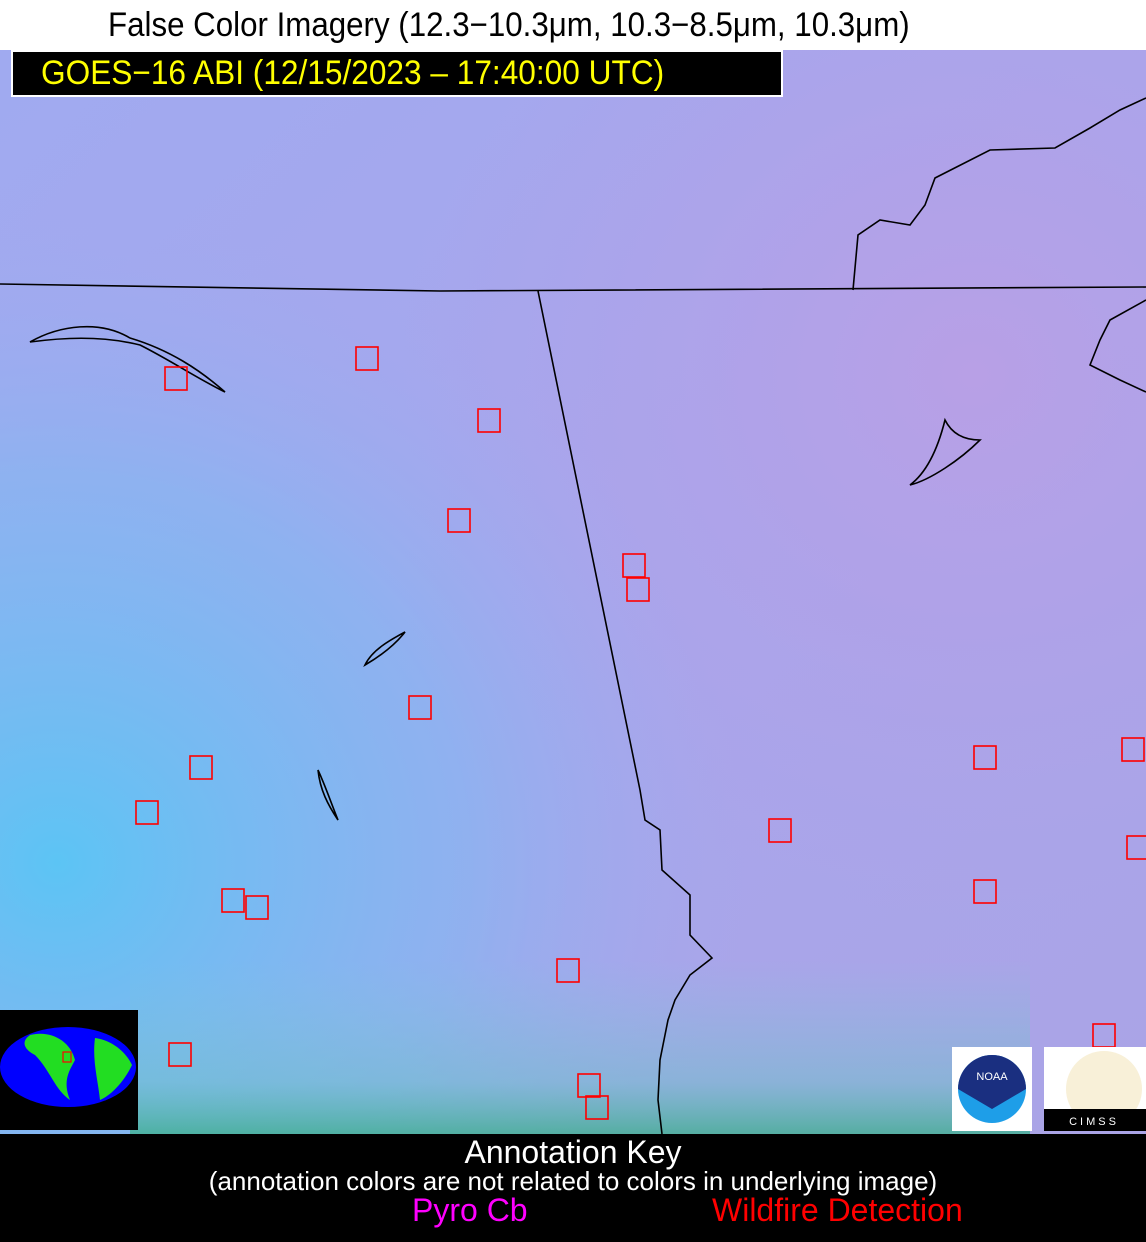 This screenshot has height=1242, width=1146. What do you see at coordinates (353, 73) in the screenshot?
I see `satellite-timestamp: GOES−16 ABI (12/15/2023 – 17:40:00 UTC)` at bounding box center [353, 73].